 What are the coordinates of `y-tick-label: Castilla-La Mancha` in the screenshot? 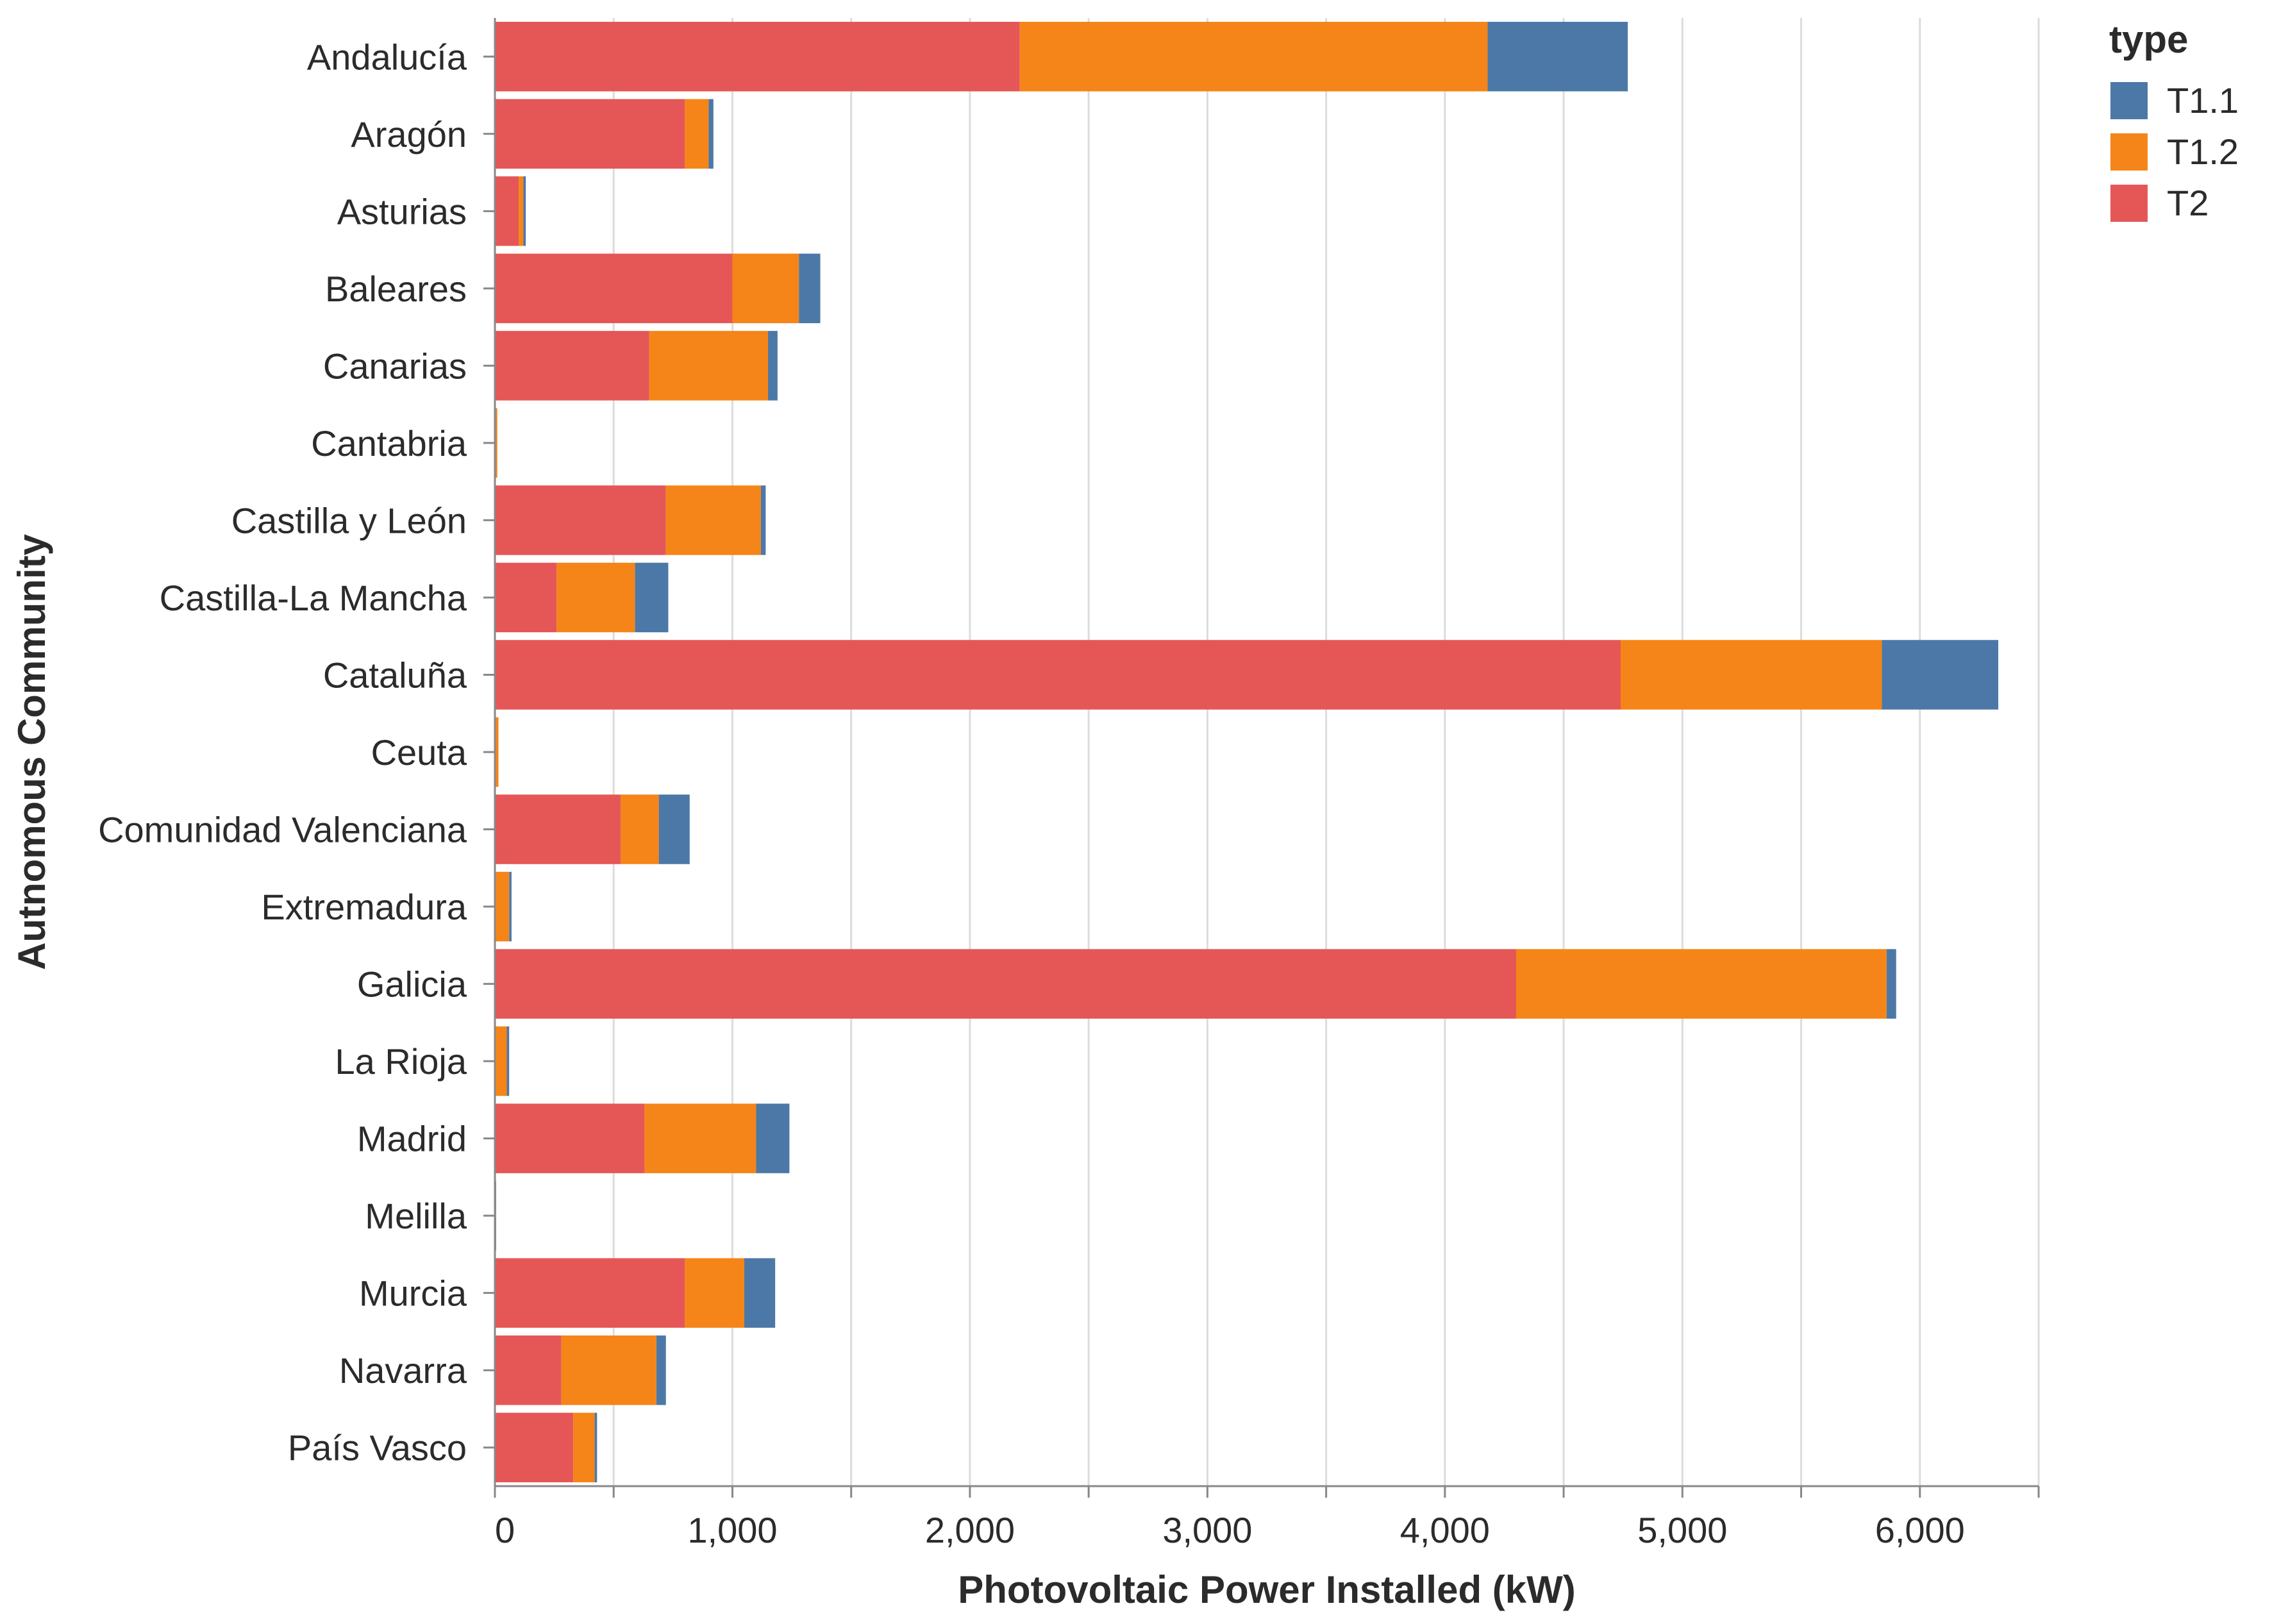 It's located at (313, 598).